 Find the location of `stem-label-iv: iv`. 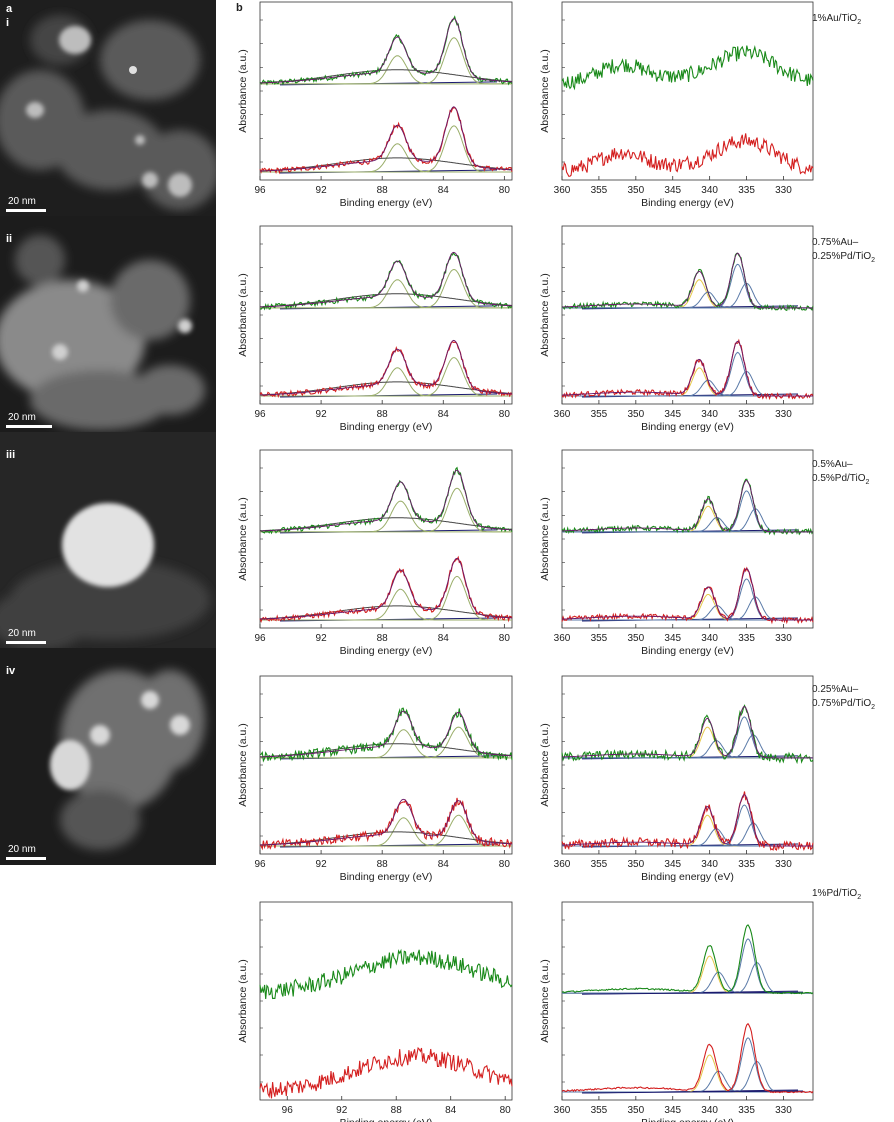

stem-label-iv: iv is located at coordinates (11, 671).